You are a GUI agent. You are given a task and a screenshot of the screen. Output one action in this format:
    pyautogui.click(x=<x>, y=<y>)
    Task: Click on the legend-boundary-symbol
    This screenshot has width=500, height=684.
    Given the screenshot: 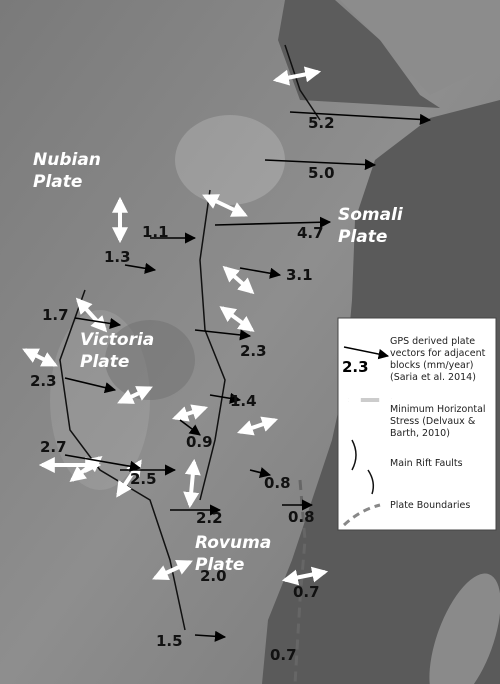 What is the action you would take?
    pyautogui.click(x=361, y=515)
    